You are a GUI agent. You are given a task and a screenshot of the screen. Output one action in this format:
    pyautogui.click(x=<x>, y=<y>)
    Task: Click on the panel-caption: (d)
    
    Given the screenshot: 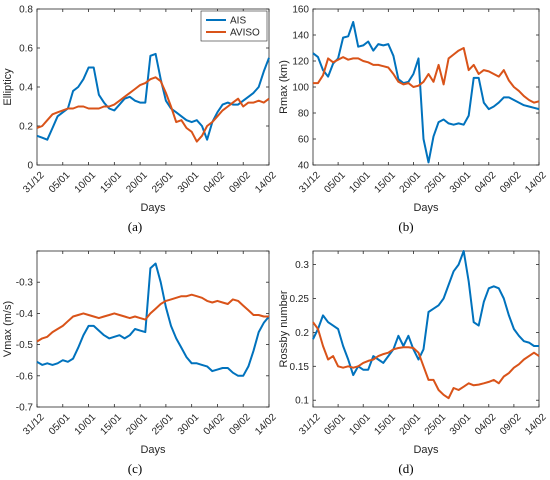 What is the action you would take?
    pyautogui.click(x=405, y=468)
    